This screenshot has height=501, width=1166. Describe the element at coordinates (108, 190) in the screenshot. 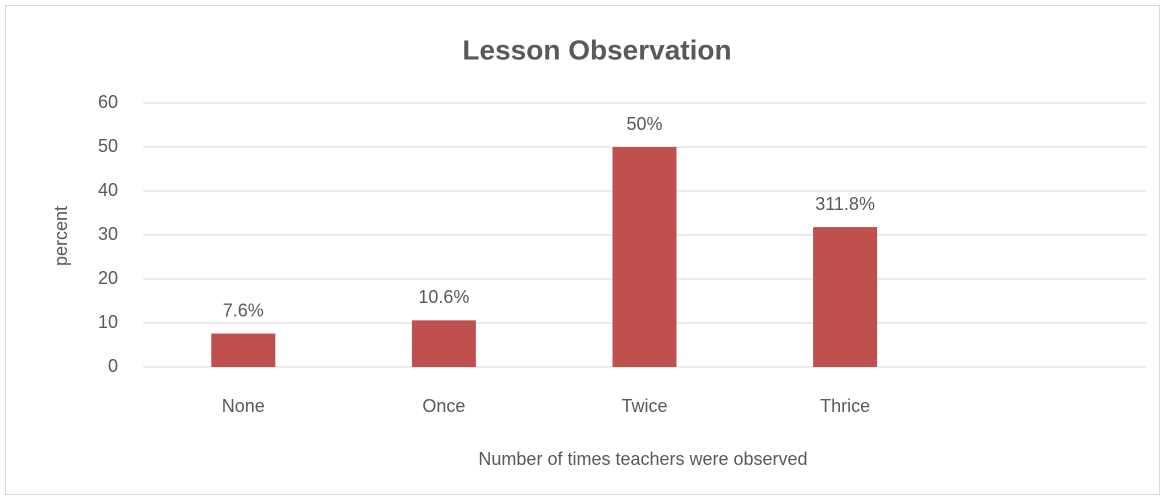

I see `y-tick-label: 40` at that location.